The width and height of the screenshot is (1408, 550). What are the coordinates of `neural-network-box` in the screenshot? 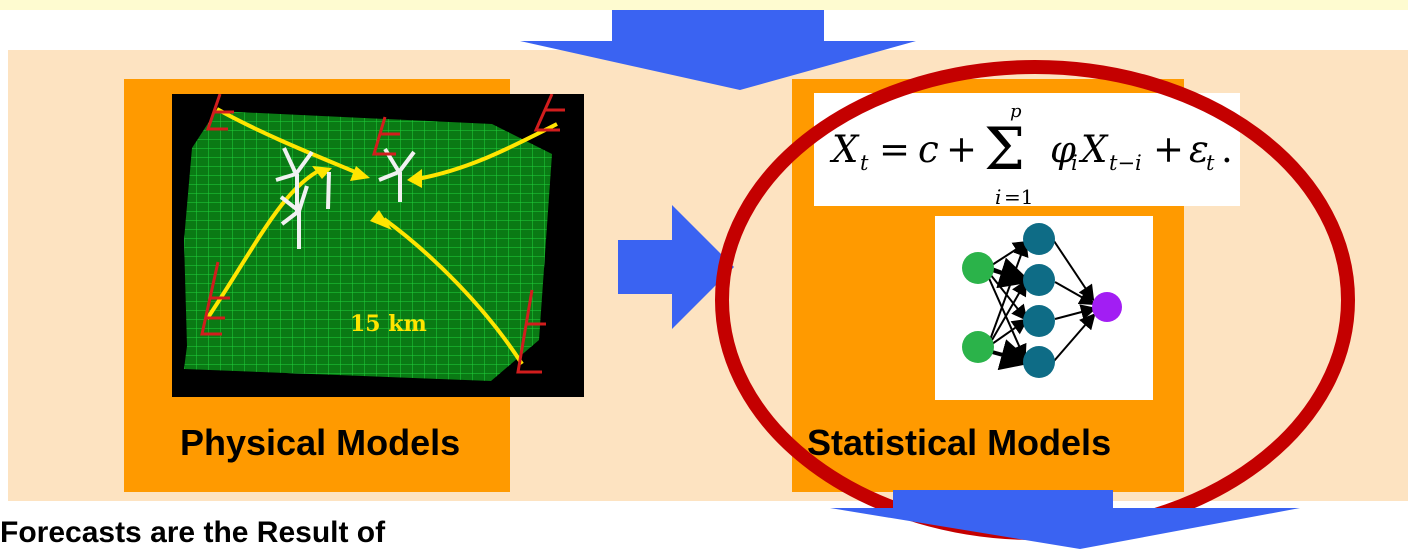 It's located at (1044, 308).